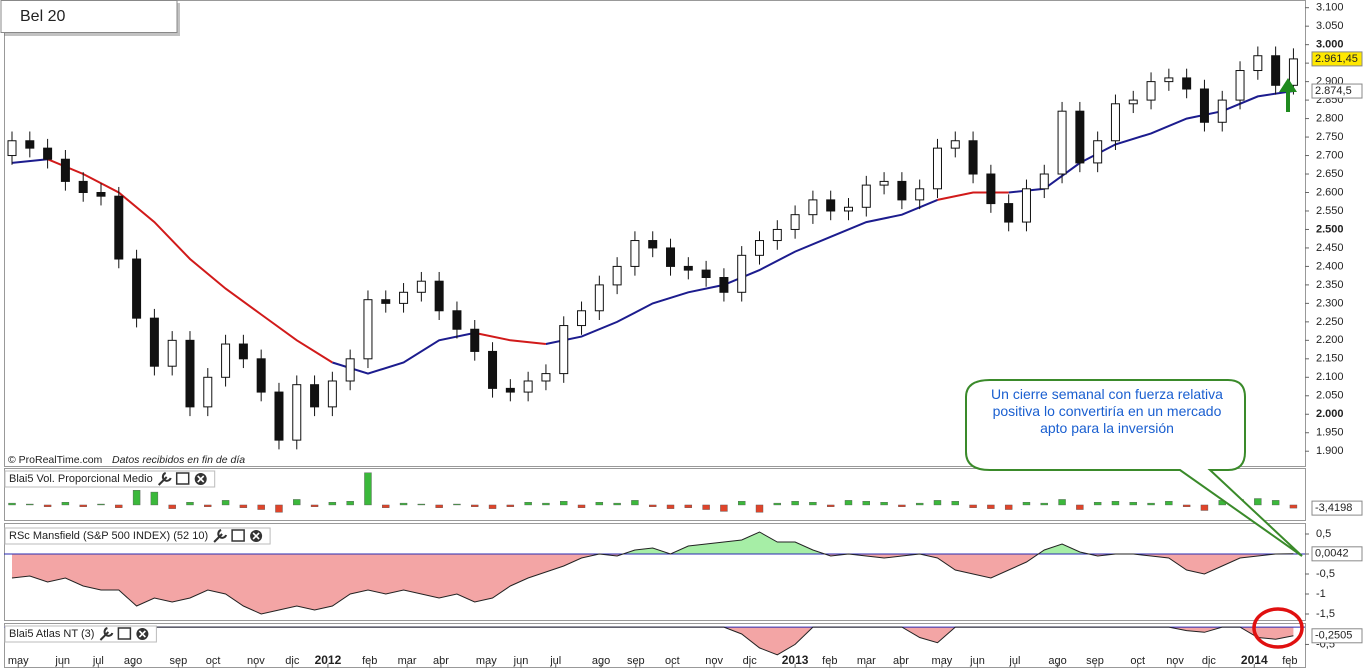 This screenshot has width=1363, height=668. Describe the element at coordinates (1014, 661) in the screenshot. I see `x-tick-label: jul` at that location.